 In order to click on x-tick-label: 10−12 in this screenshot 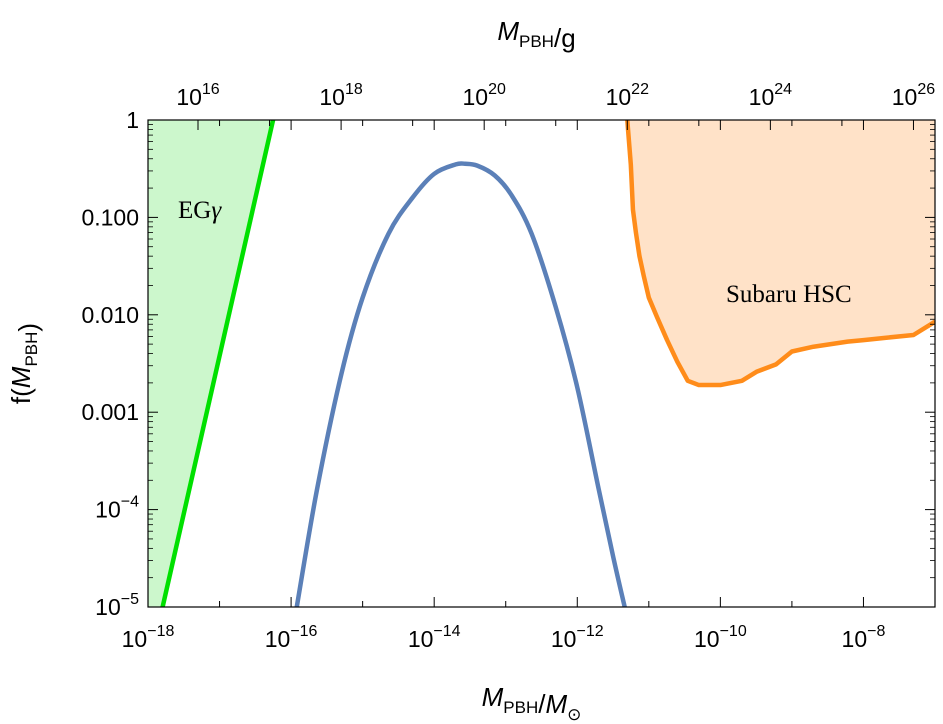, I will do `click(577, 637)`.